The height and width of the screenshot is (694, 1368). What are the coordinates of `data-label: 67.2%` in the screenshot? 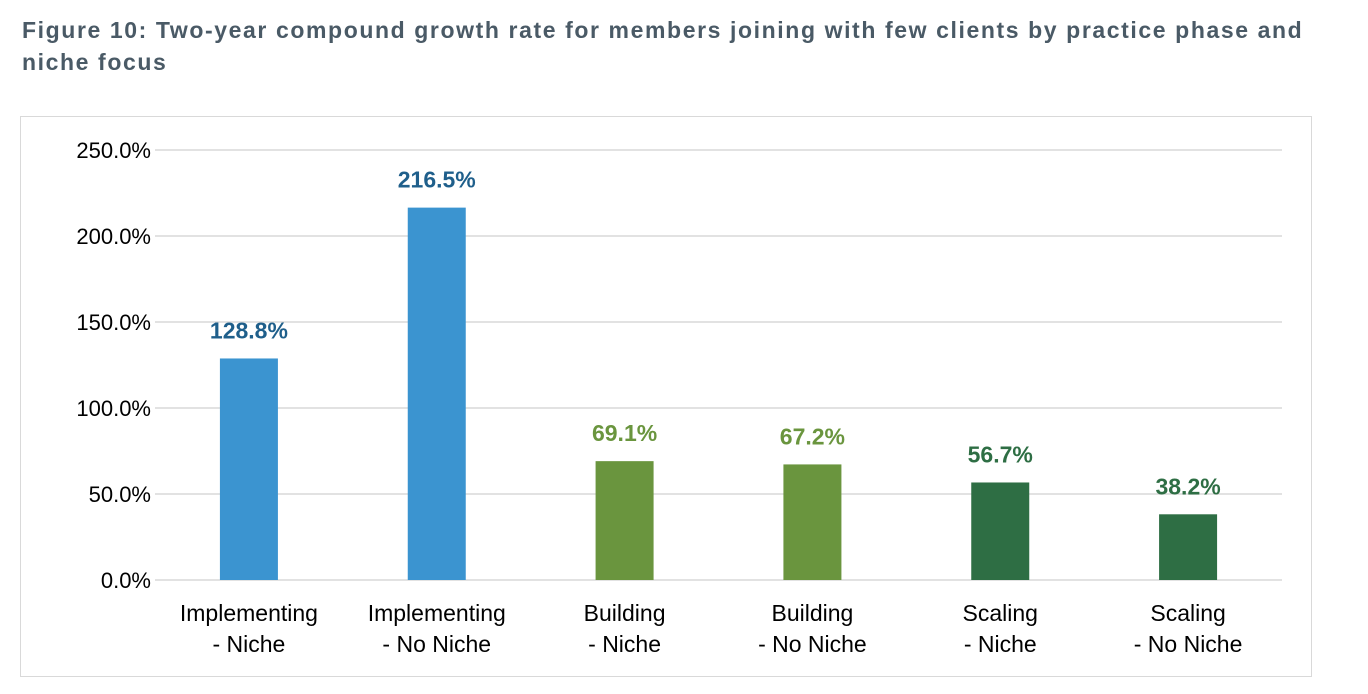 It's located at (812, 436).